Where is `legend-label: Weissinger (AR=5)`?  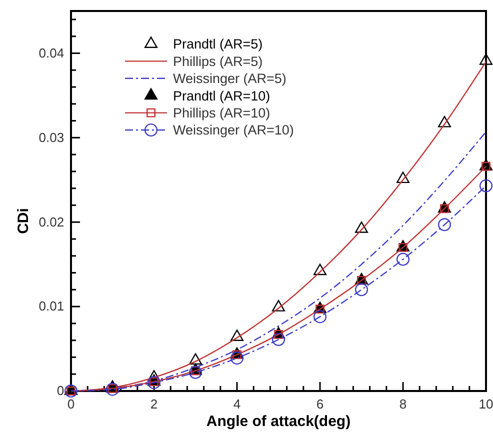
legend-label: Weissinger (AR=5) is located at coordinates (229, 78).